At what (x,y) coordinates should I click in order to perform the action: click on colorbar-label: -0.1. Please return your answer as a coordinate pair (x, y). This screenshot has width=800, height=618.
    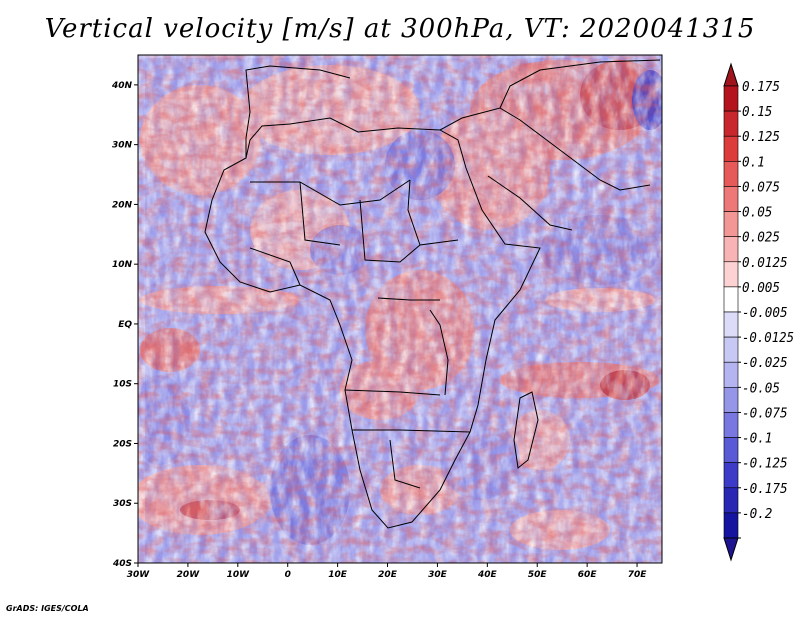
    Looking at the image, I should click on (757, 439).